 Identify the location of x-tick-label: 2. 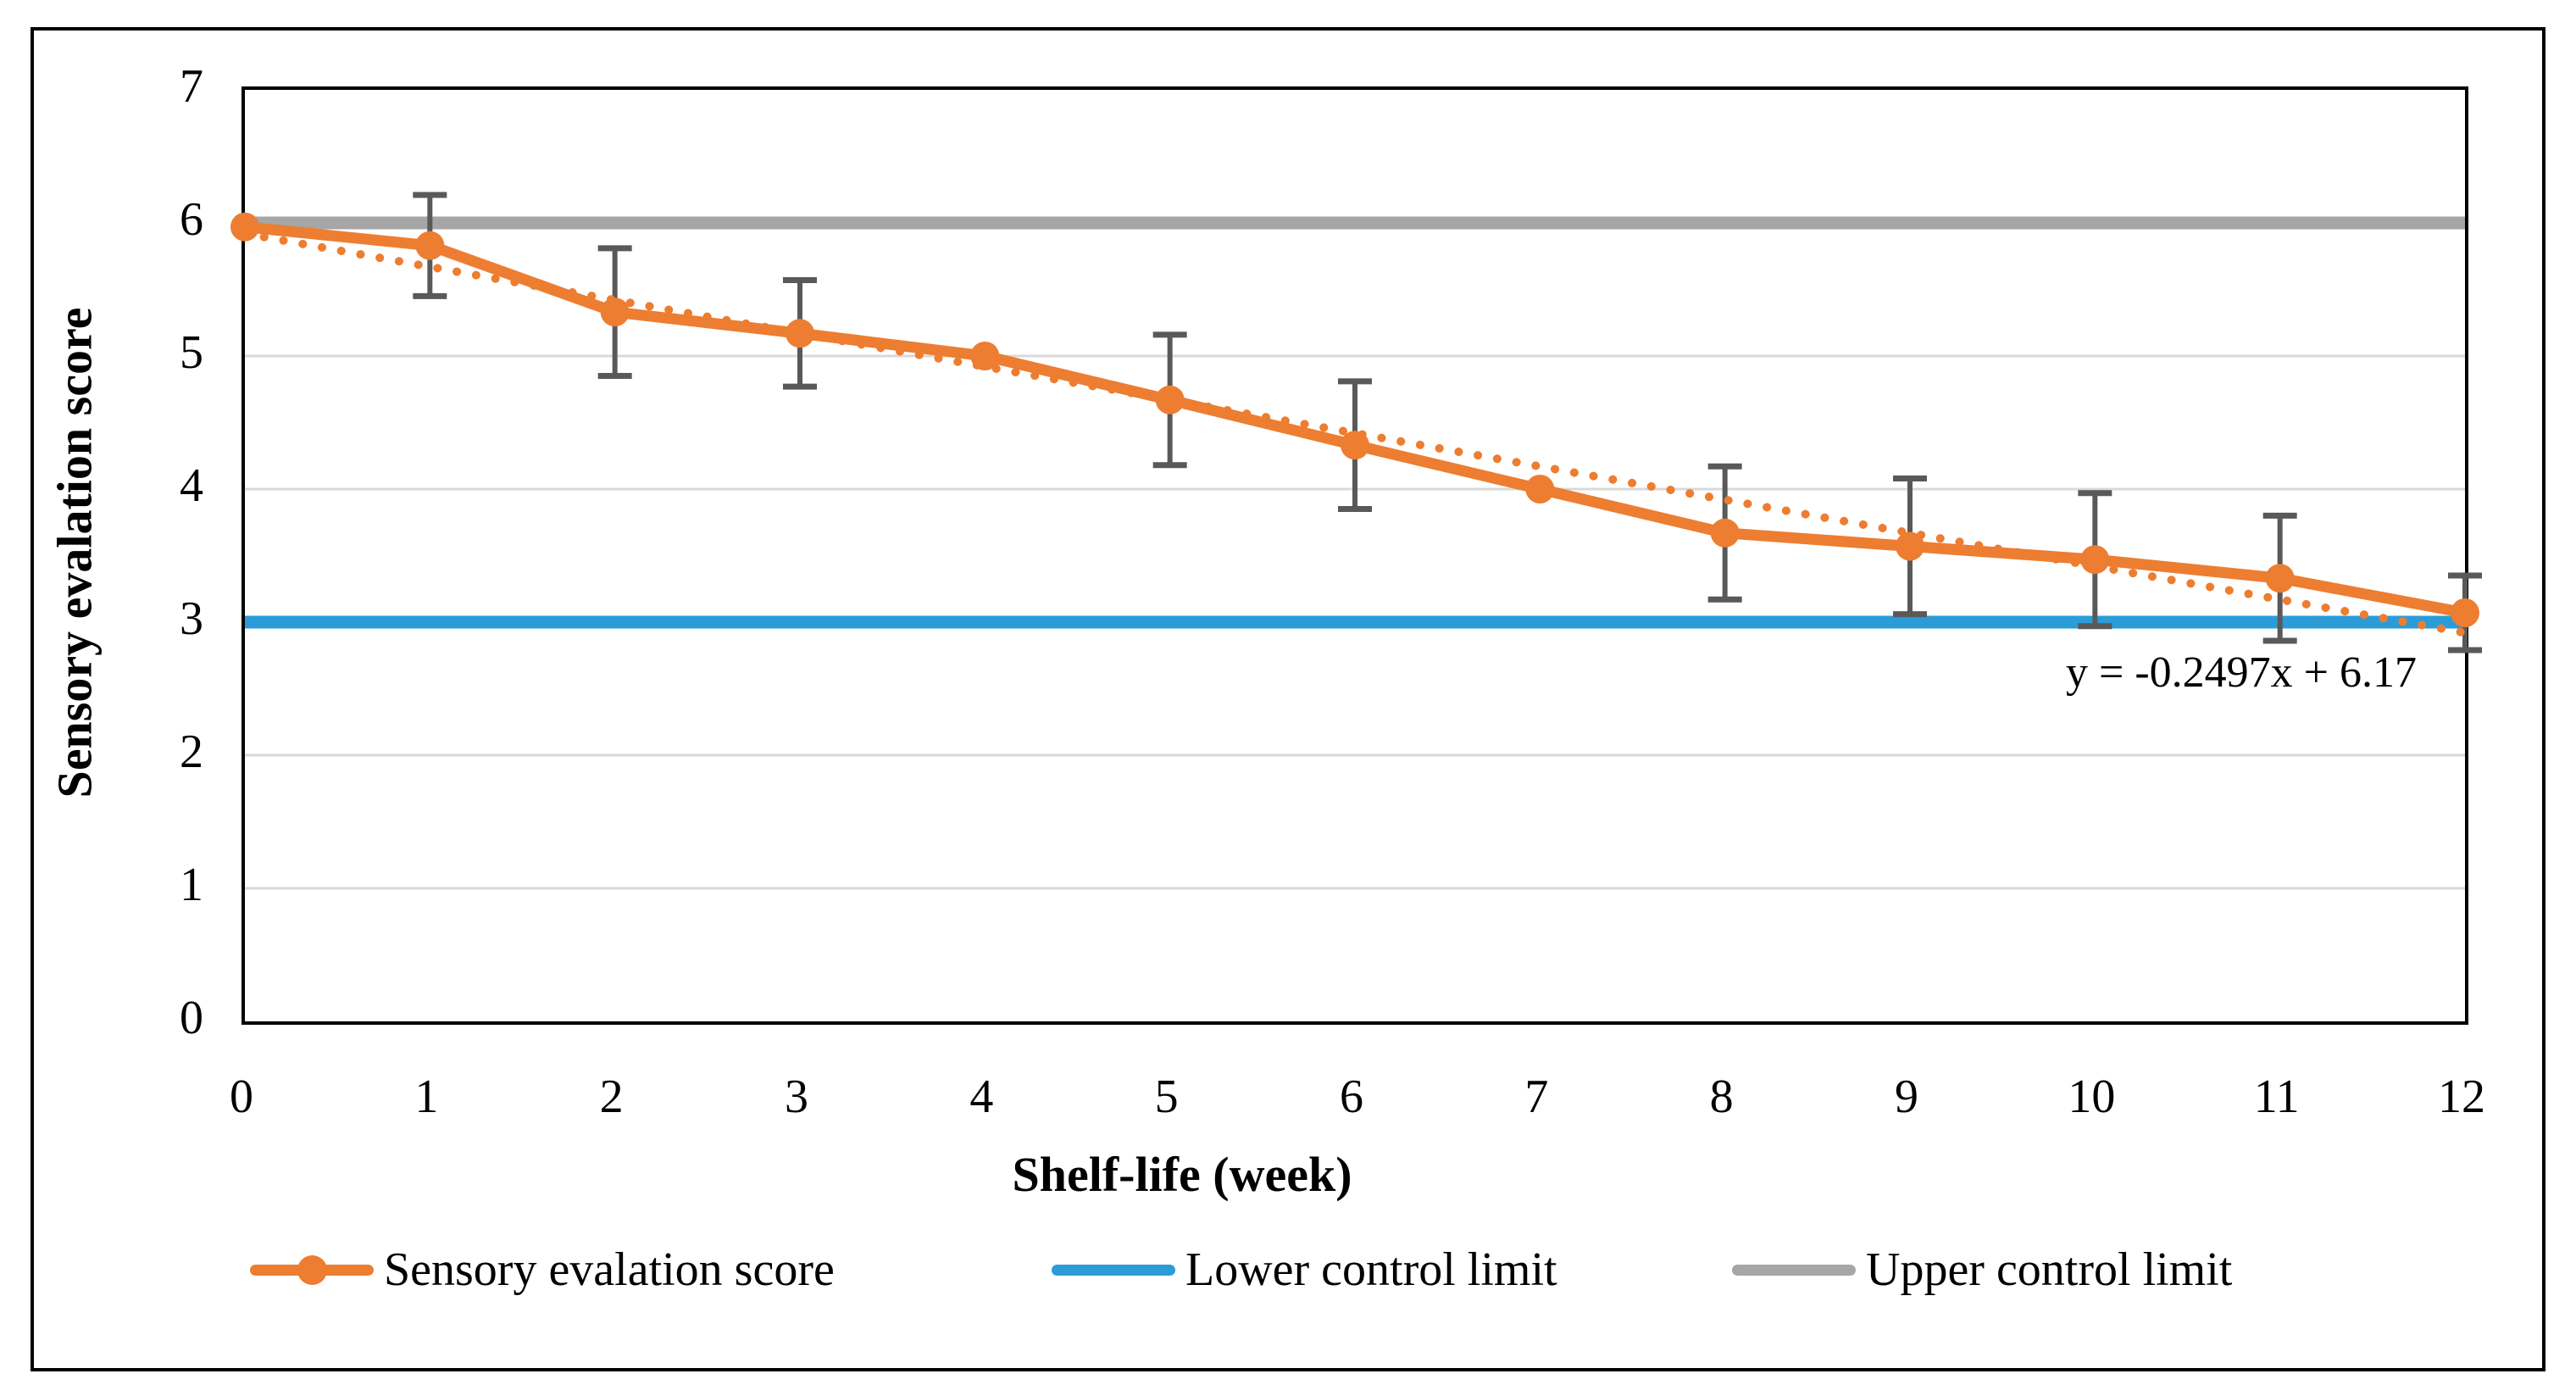
(611, 1097).